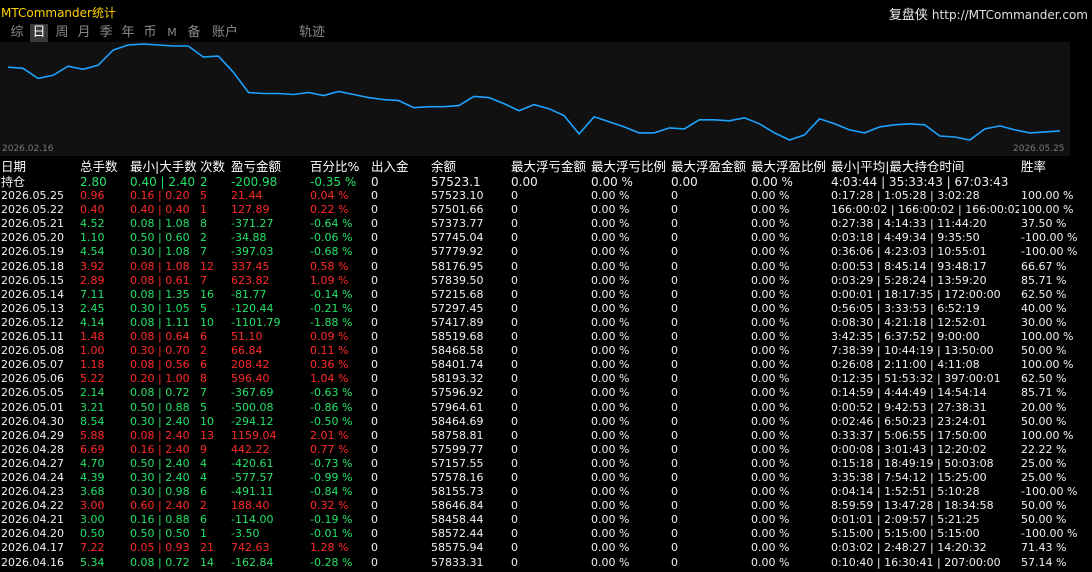 Image resolution: width=1092 pixels, height=572 pixels. I want to click on col-mfp-pct: 最大浮盈比例, so click(789, 166).